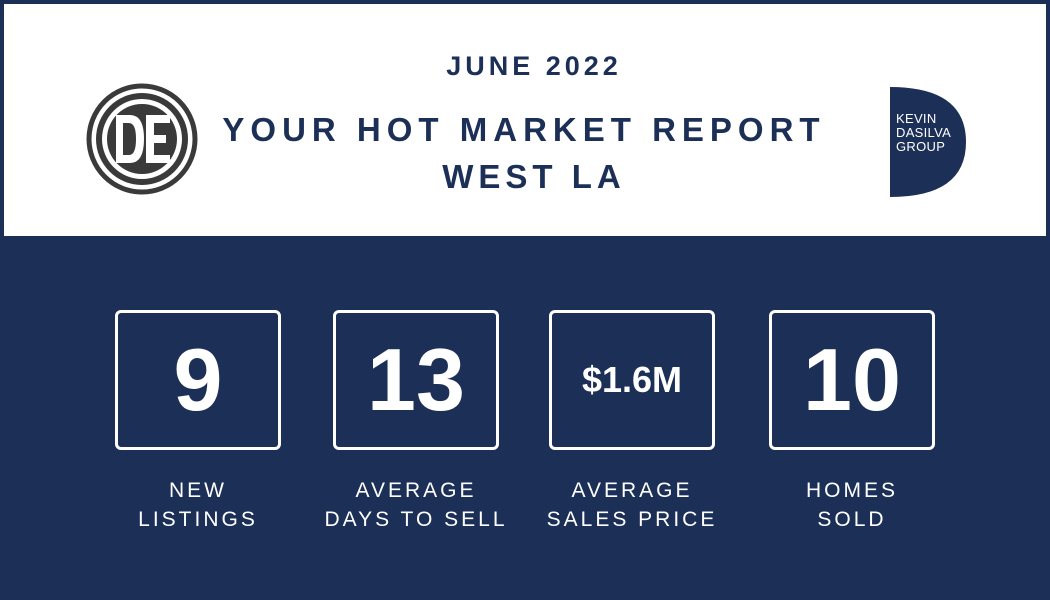  What do you see at coordinates (198, 519) in the screenshot?
I see `stat-label-line: LISTINGS` at bounding box center [198, 519].